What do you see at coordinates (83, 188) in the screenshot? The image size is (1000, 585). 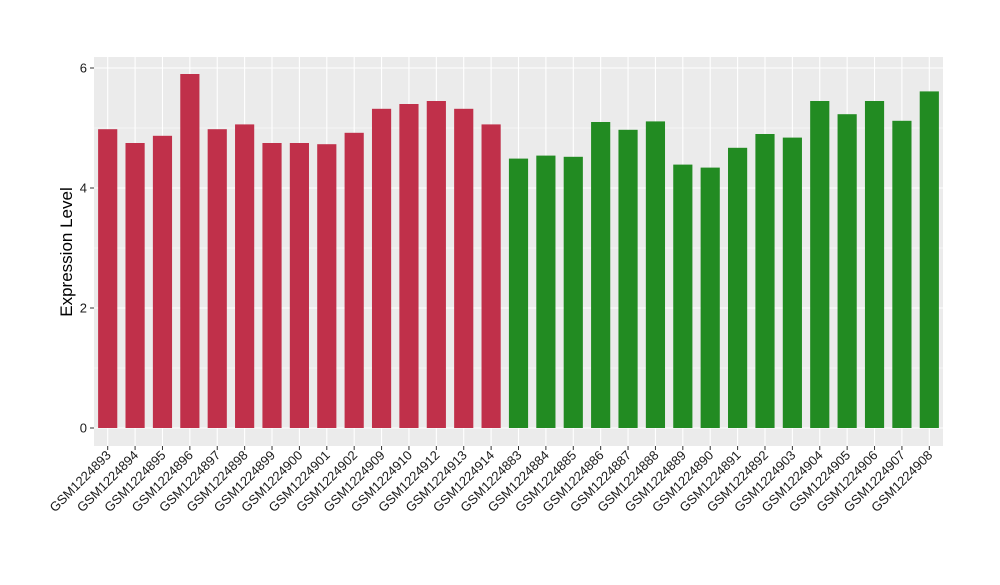 I see `y-tick-label: 4` at bounding box center [83, 188].